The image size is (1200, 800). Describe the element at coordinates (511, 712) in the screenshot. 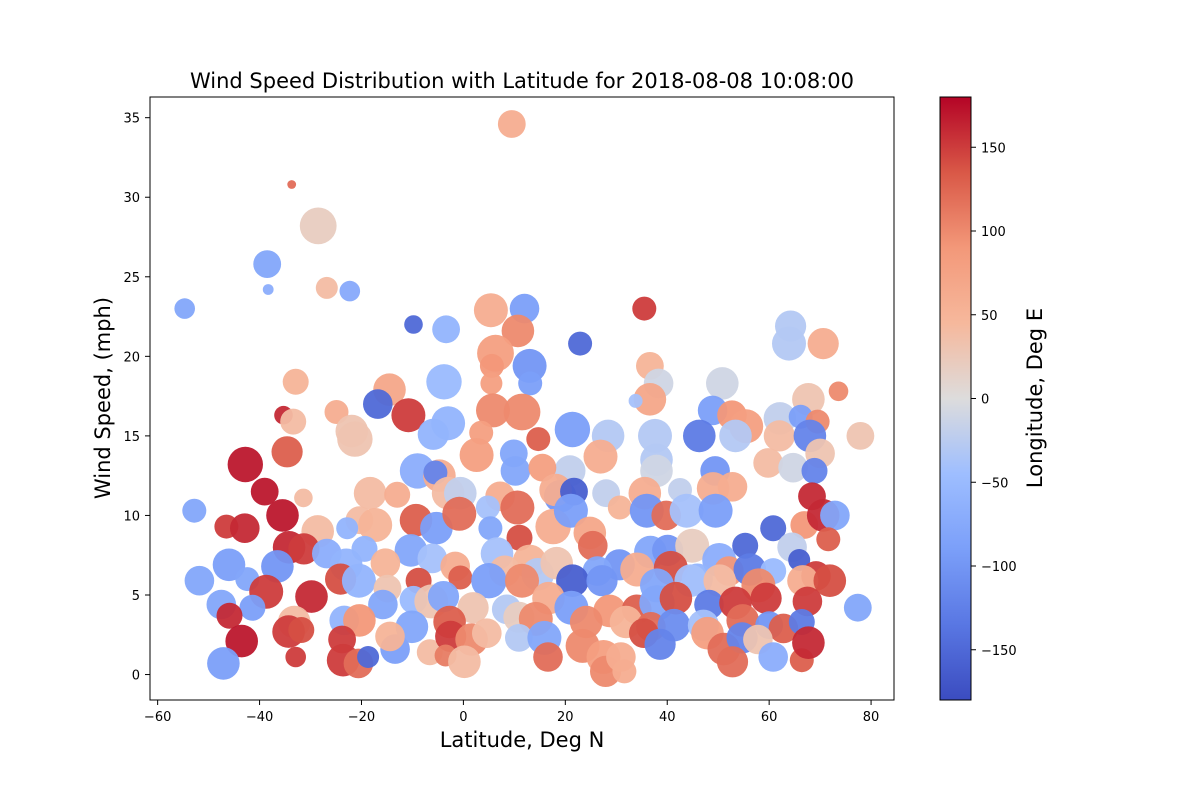

I see `x-axis-ticks: −60 −40 −20 0 20 40 60 80` at that location.